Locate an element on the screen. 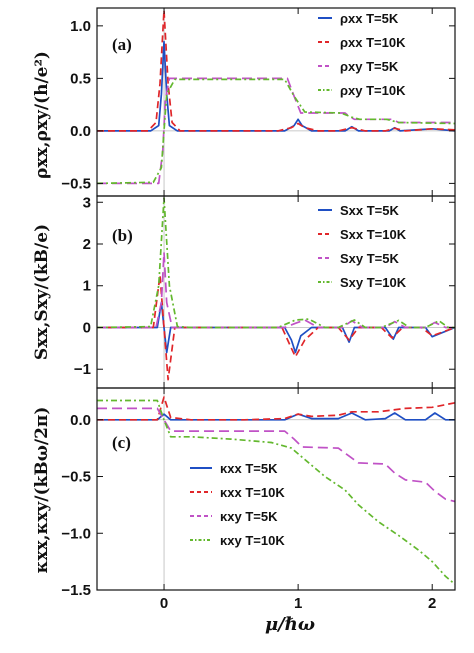 The width and height of the screenshot is (474, 653). y-tick-label: −1.0 is located at coordinates (76, 533).